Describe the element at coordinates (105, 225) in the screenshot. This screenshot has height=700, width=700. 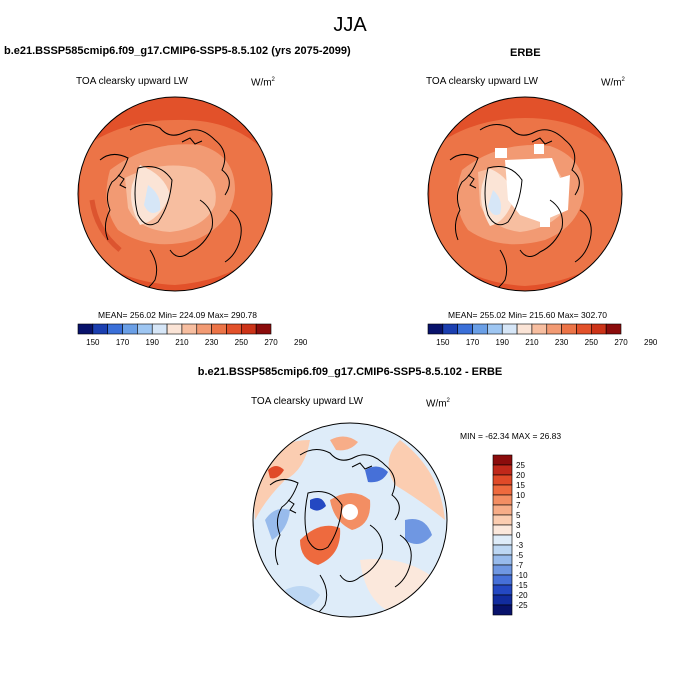
I see `panel1-field-band` at that location.